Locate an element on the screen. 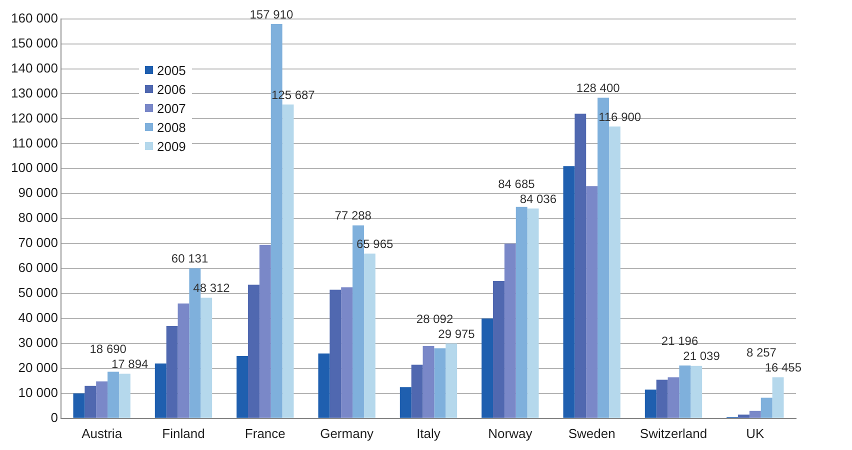 This screenshot has width=852, height=450. x-tick-label: Switzerland is located at coordinates (674, 433).